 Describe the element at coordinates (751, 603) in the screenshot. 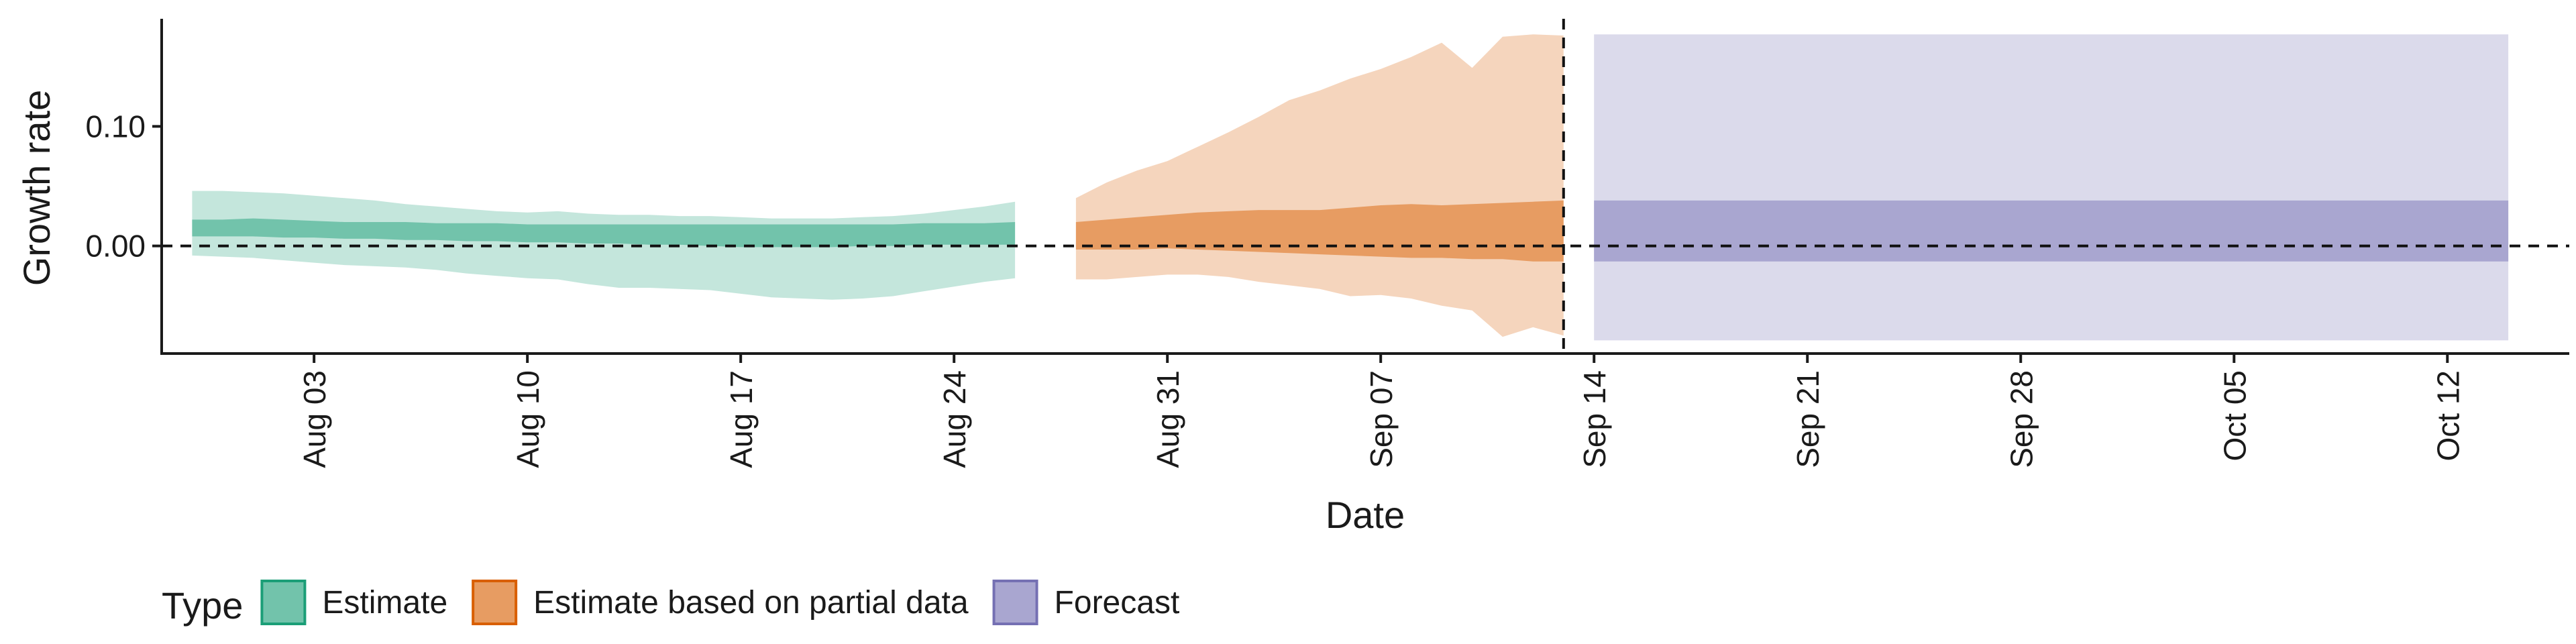

I see `legend-label-estimate-based-on-partial-data: Estimate based on partial data` at that location.